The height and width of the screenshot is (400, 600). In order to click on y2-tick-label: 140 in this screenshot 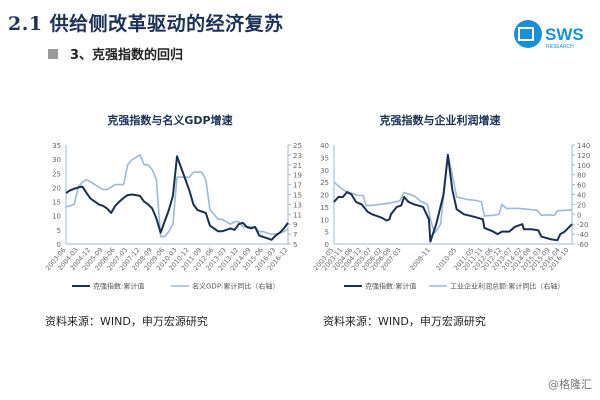, I will do `click(583, 146)`.